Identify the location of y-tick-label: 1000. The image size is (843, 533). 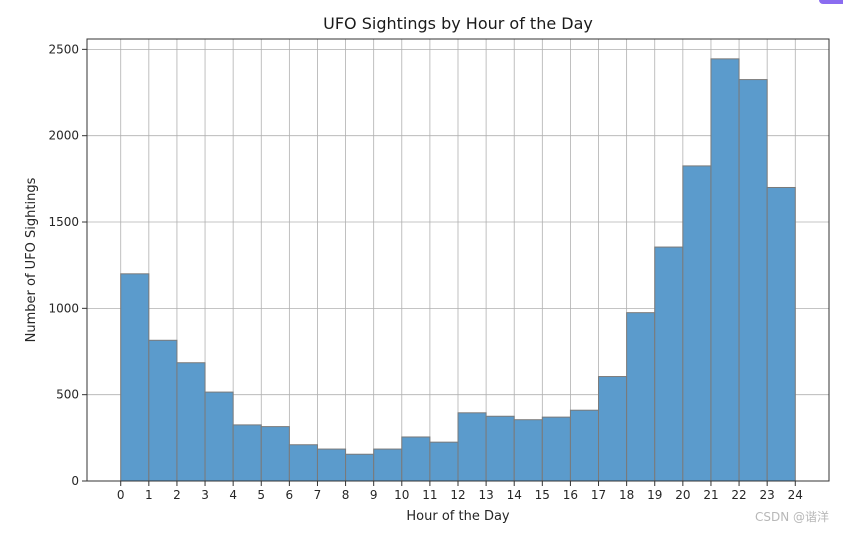
(63, 308).